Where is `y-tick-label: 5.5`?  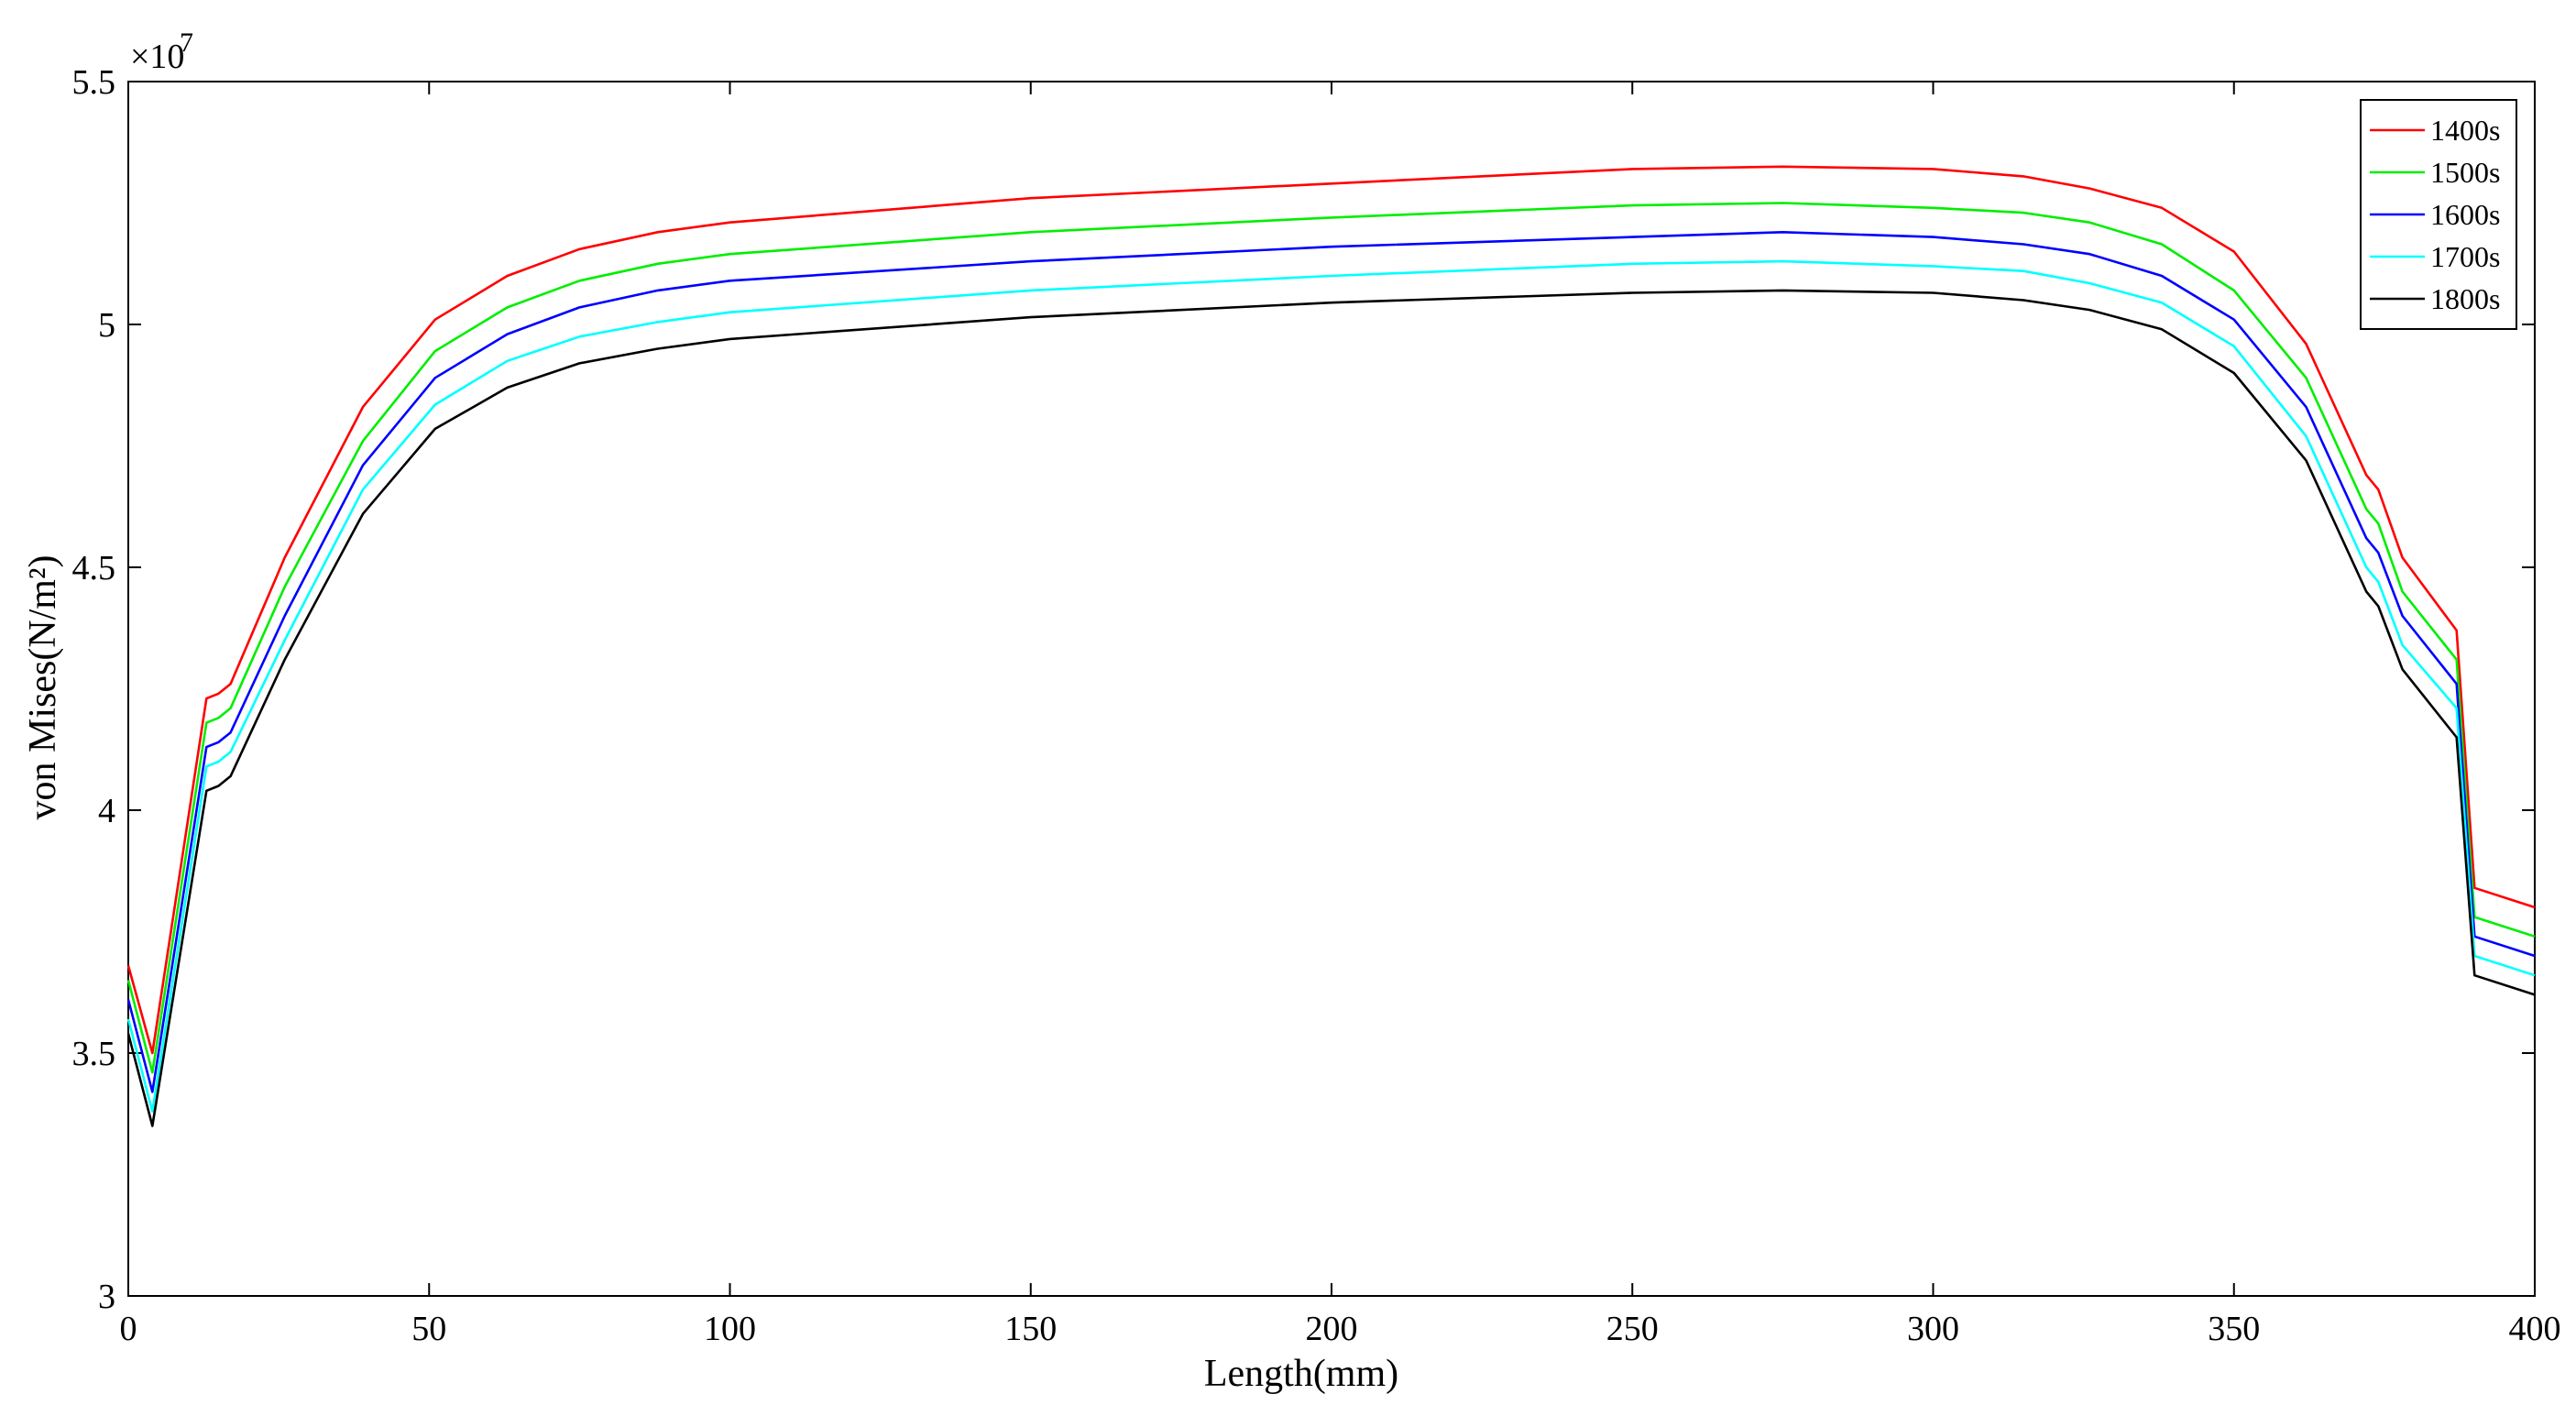 y-tick-label: 5.5 is located at coordinates (94, 83).